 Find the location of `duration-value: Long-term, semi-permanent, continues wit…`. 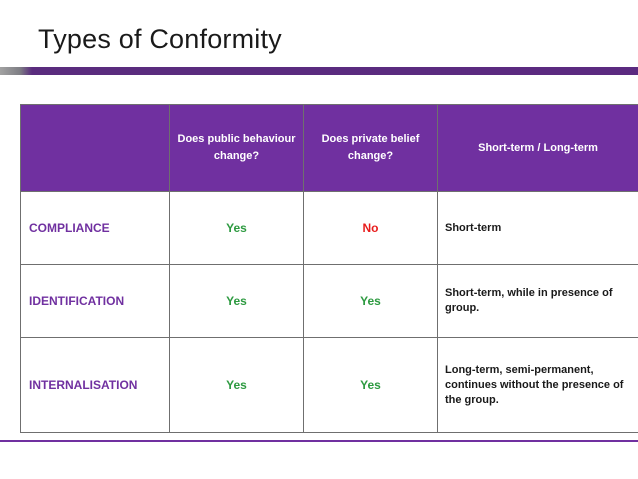

duration-value: Long-term, semi-permanent, continues wit… is located at coordinates (537, 385).